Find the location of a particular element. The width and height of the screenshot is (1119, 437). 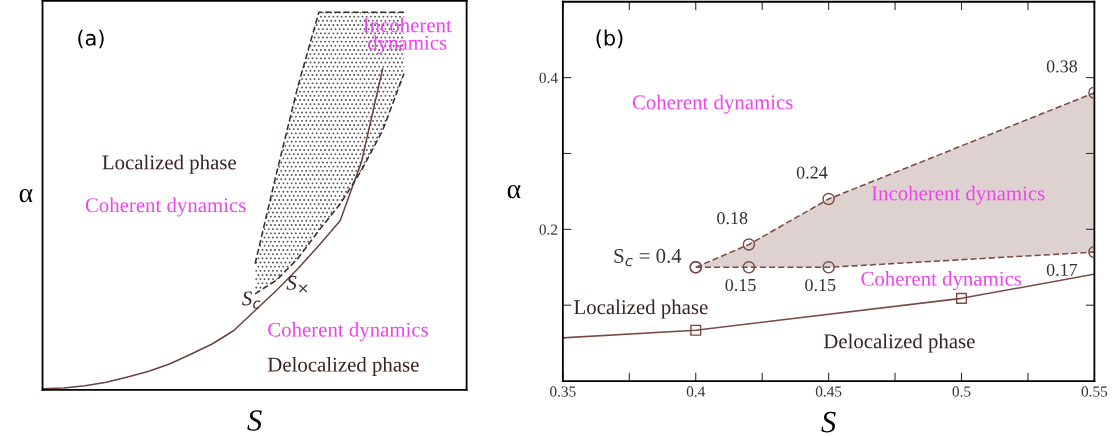

annotation: (b) is located at coordinates (609, 39).